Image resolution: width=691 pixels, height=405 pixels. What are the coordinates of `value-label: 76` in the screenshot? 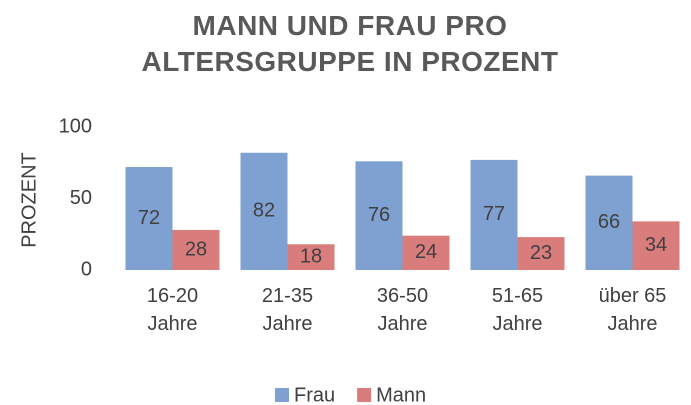 It's located at (379, 215).